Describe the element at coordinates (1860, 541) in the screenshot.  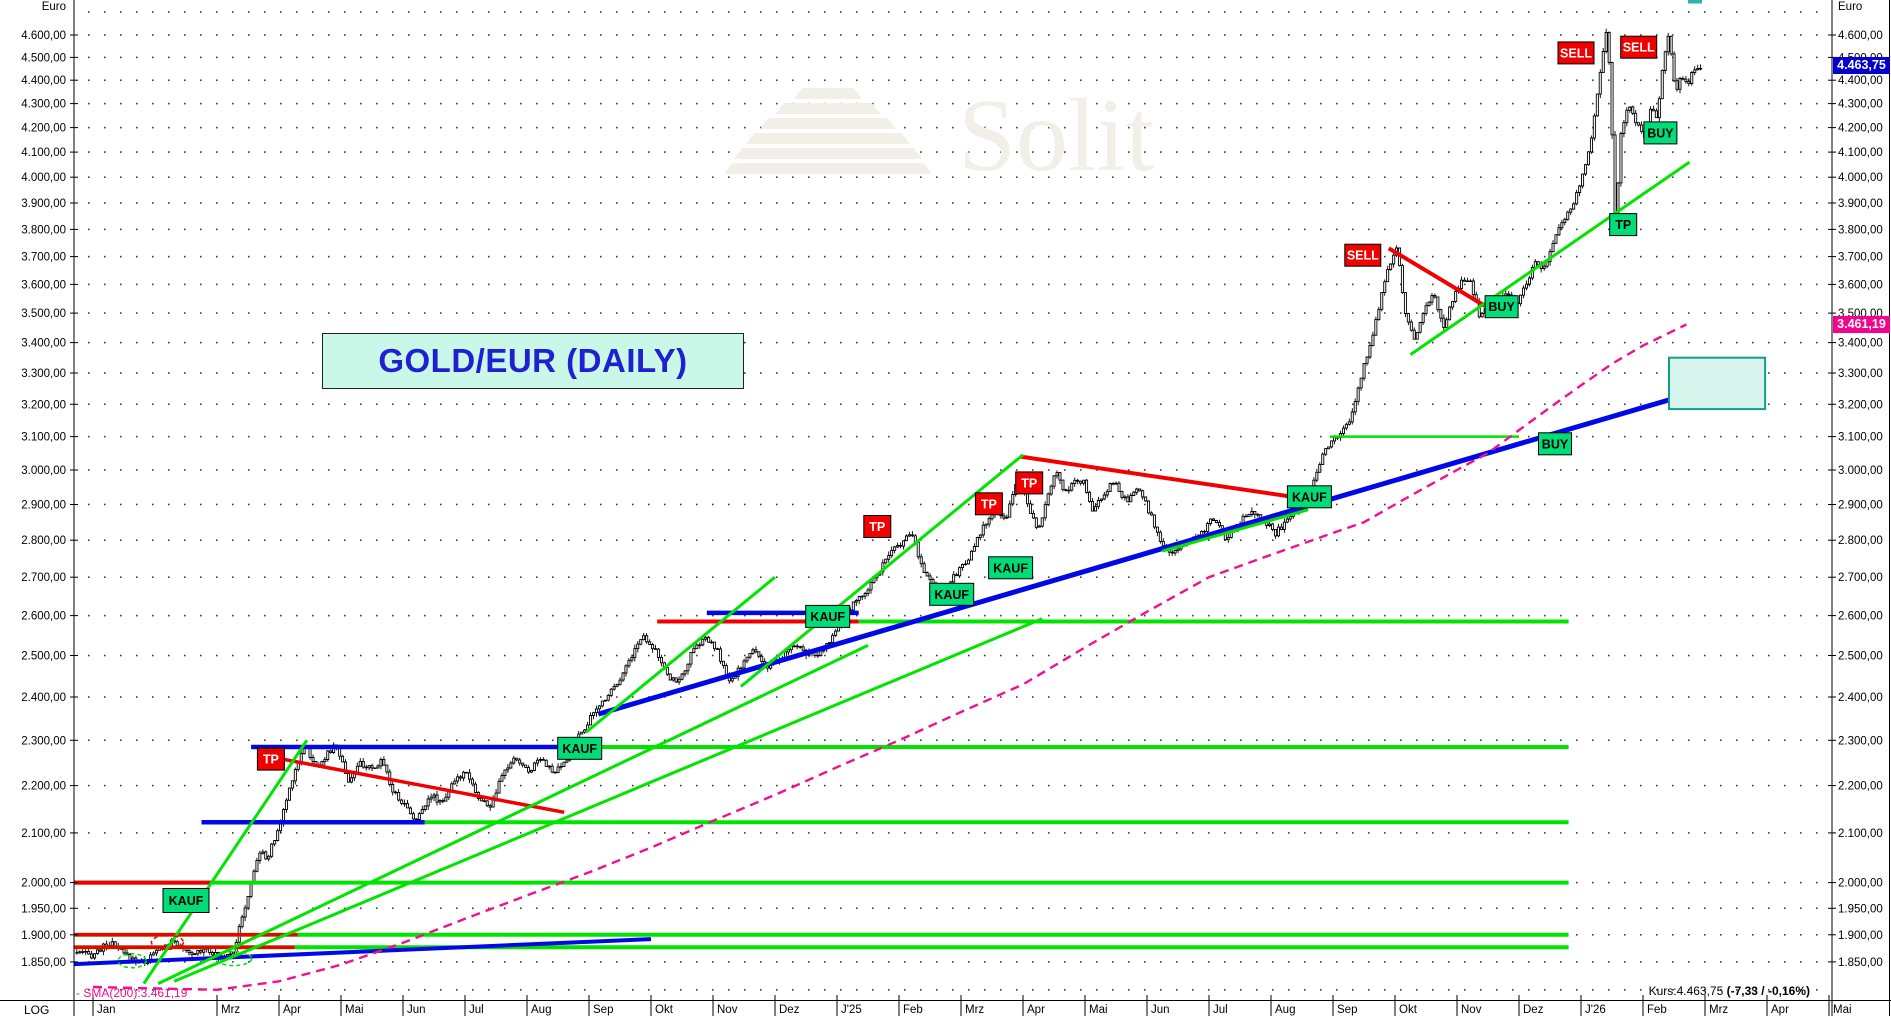
I see `price-tick-right: 2.800,00` at that location.